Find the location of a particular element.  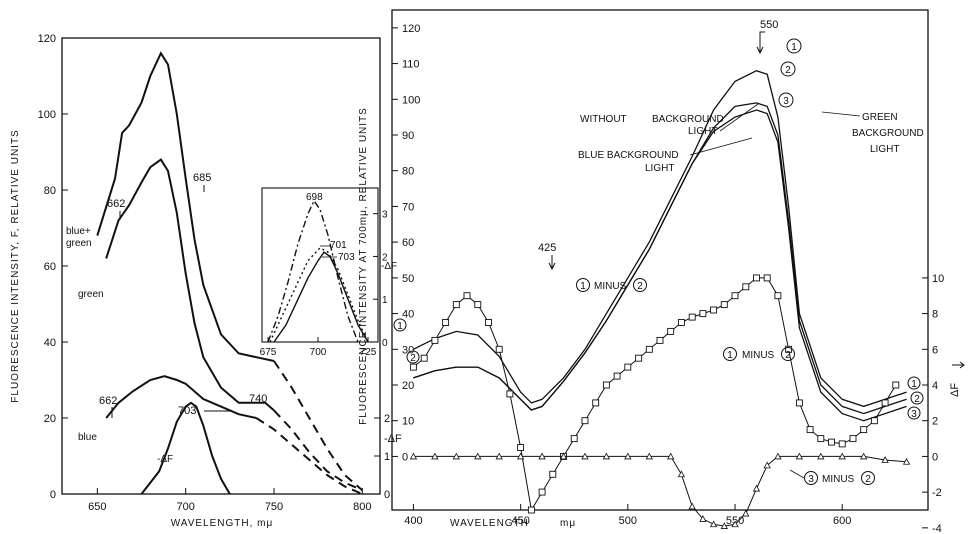

diff-marker-1-upper-label: 1 is located at coordinates (583, 286).